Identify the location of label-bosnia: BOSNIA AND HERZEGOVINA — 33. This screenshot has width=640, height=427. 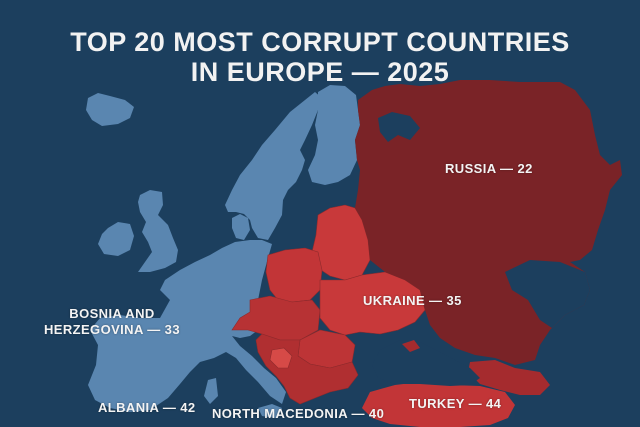
(112, 322).